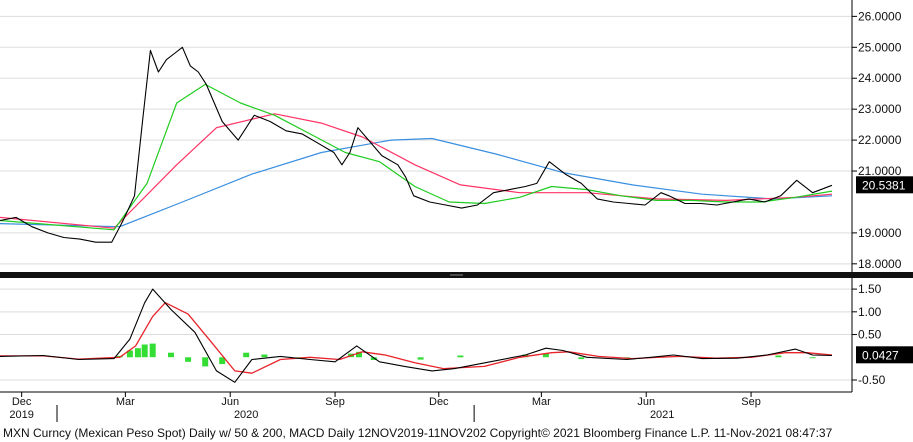 The image size is (913, 442). What do you see at coordinates (870, 289) in the screenshot?
I see `macd-tick-label: 1.50` at bounding box center [870, 289].